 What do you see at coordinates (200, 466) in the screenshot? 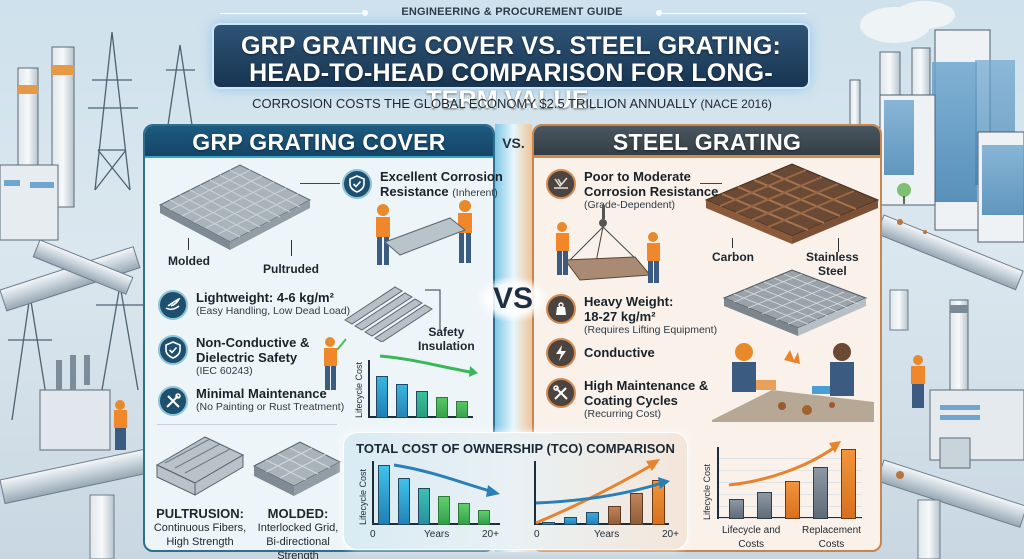
I see `pultrusion-profile-image` at bounding box center [200, 466].